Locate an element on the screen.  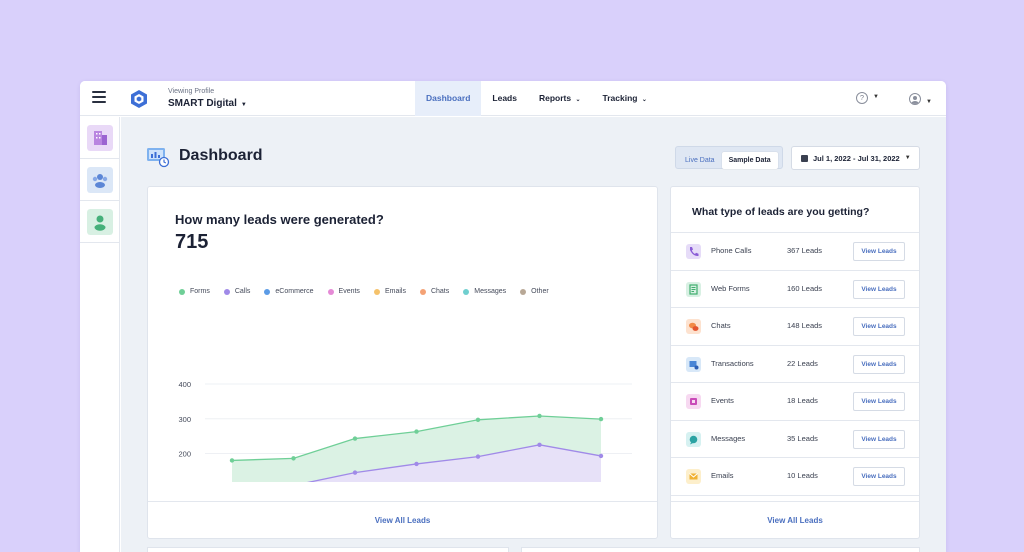
sidebar-item-users is located at coordinates (100, 222).